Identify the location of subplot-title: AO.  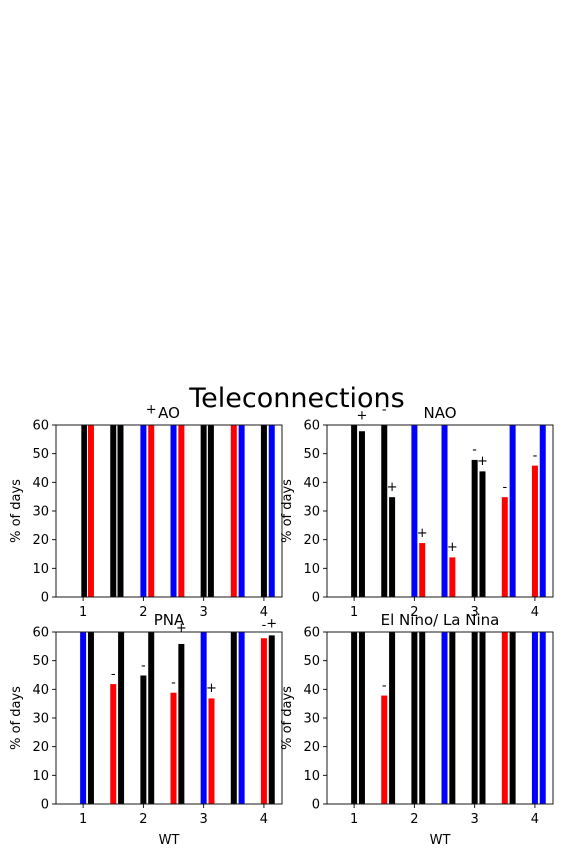
(169, 413).